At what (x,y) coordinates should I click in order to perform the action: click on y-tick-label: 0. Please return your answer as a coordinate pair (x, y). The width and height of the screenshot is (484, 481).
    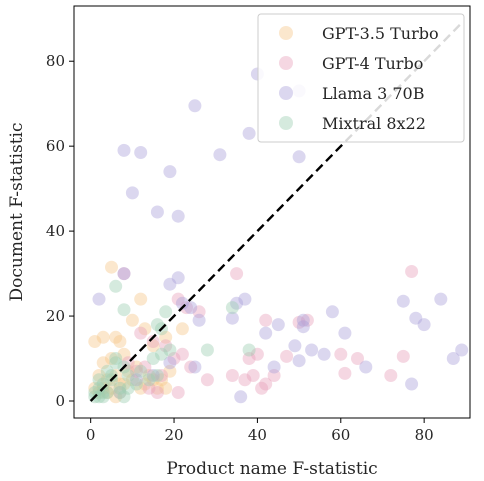
    Looking at the image, I should click on (60, 401).